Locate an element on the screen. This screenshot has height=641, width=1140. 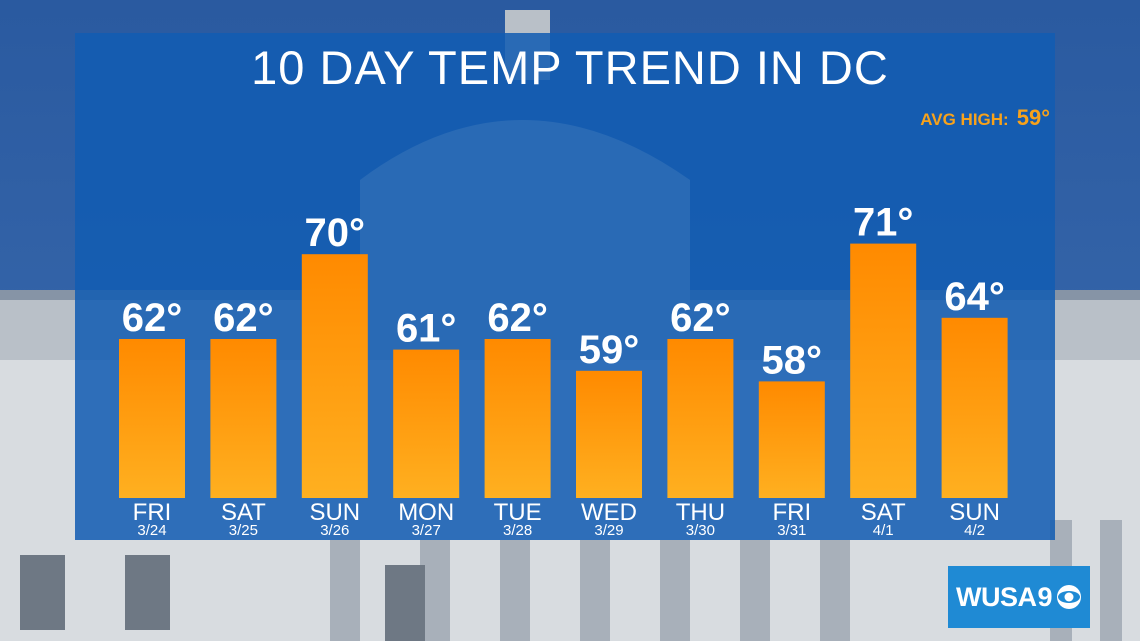
date-label: 4/2 is located at coordinates (974, 530).